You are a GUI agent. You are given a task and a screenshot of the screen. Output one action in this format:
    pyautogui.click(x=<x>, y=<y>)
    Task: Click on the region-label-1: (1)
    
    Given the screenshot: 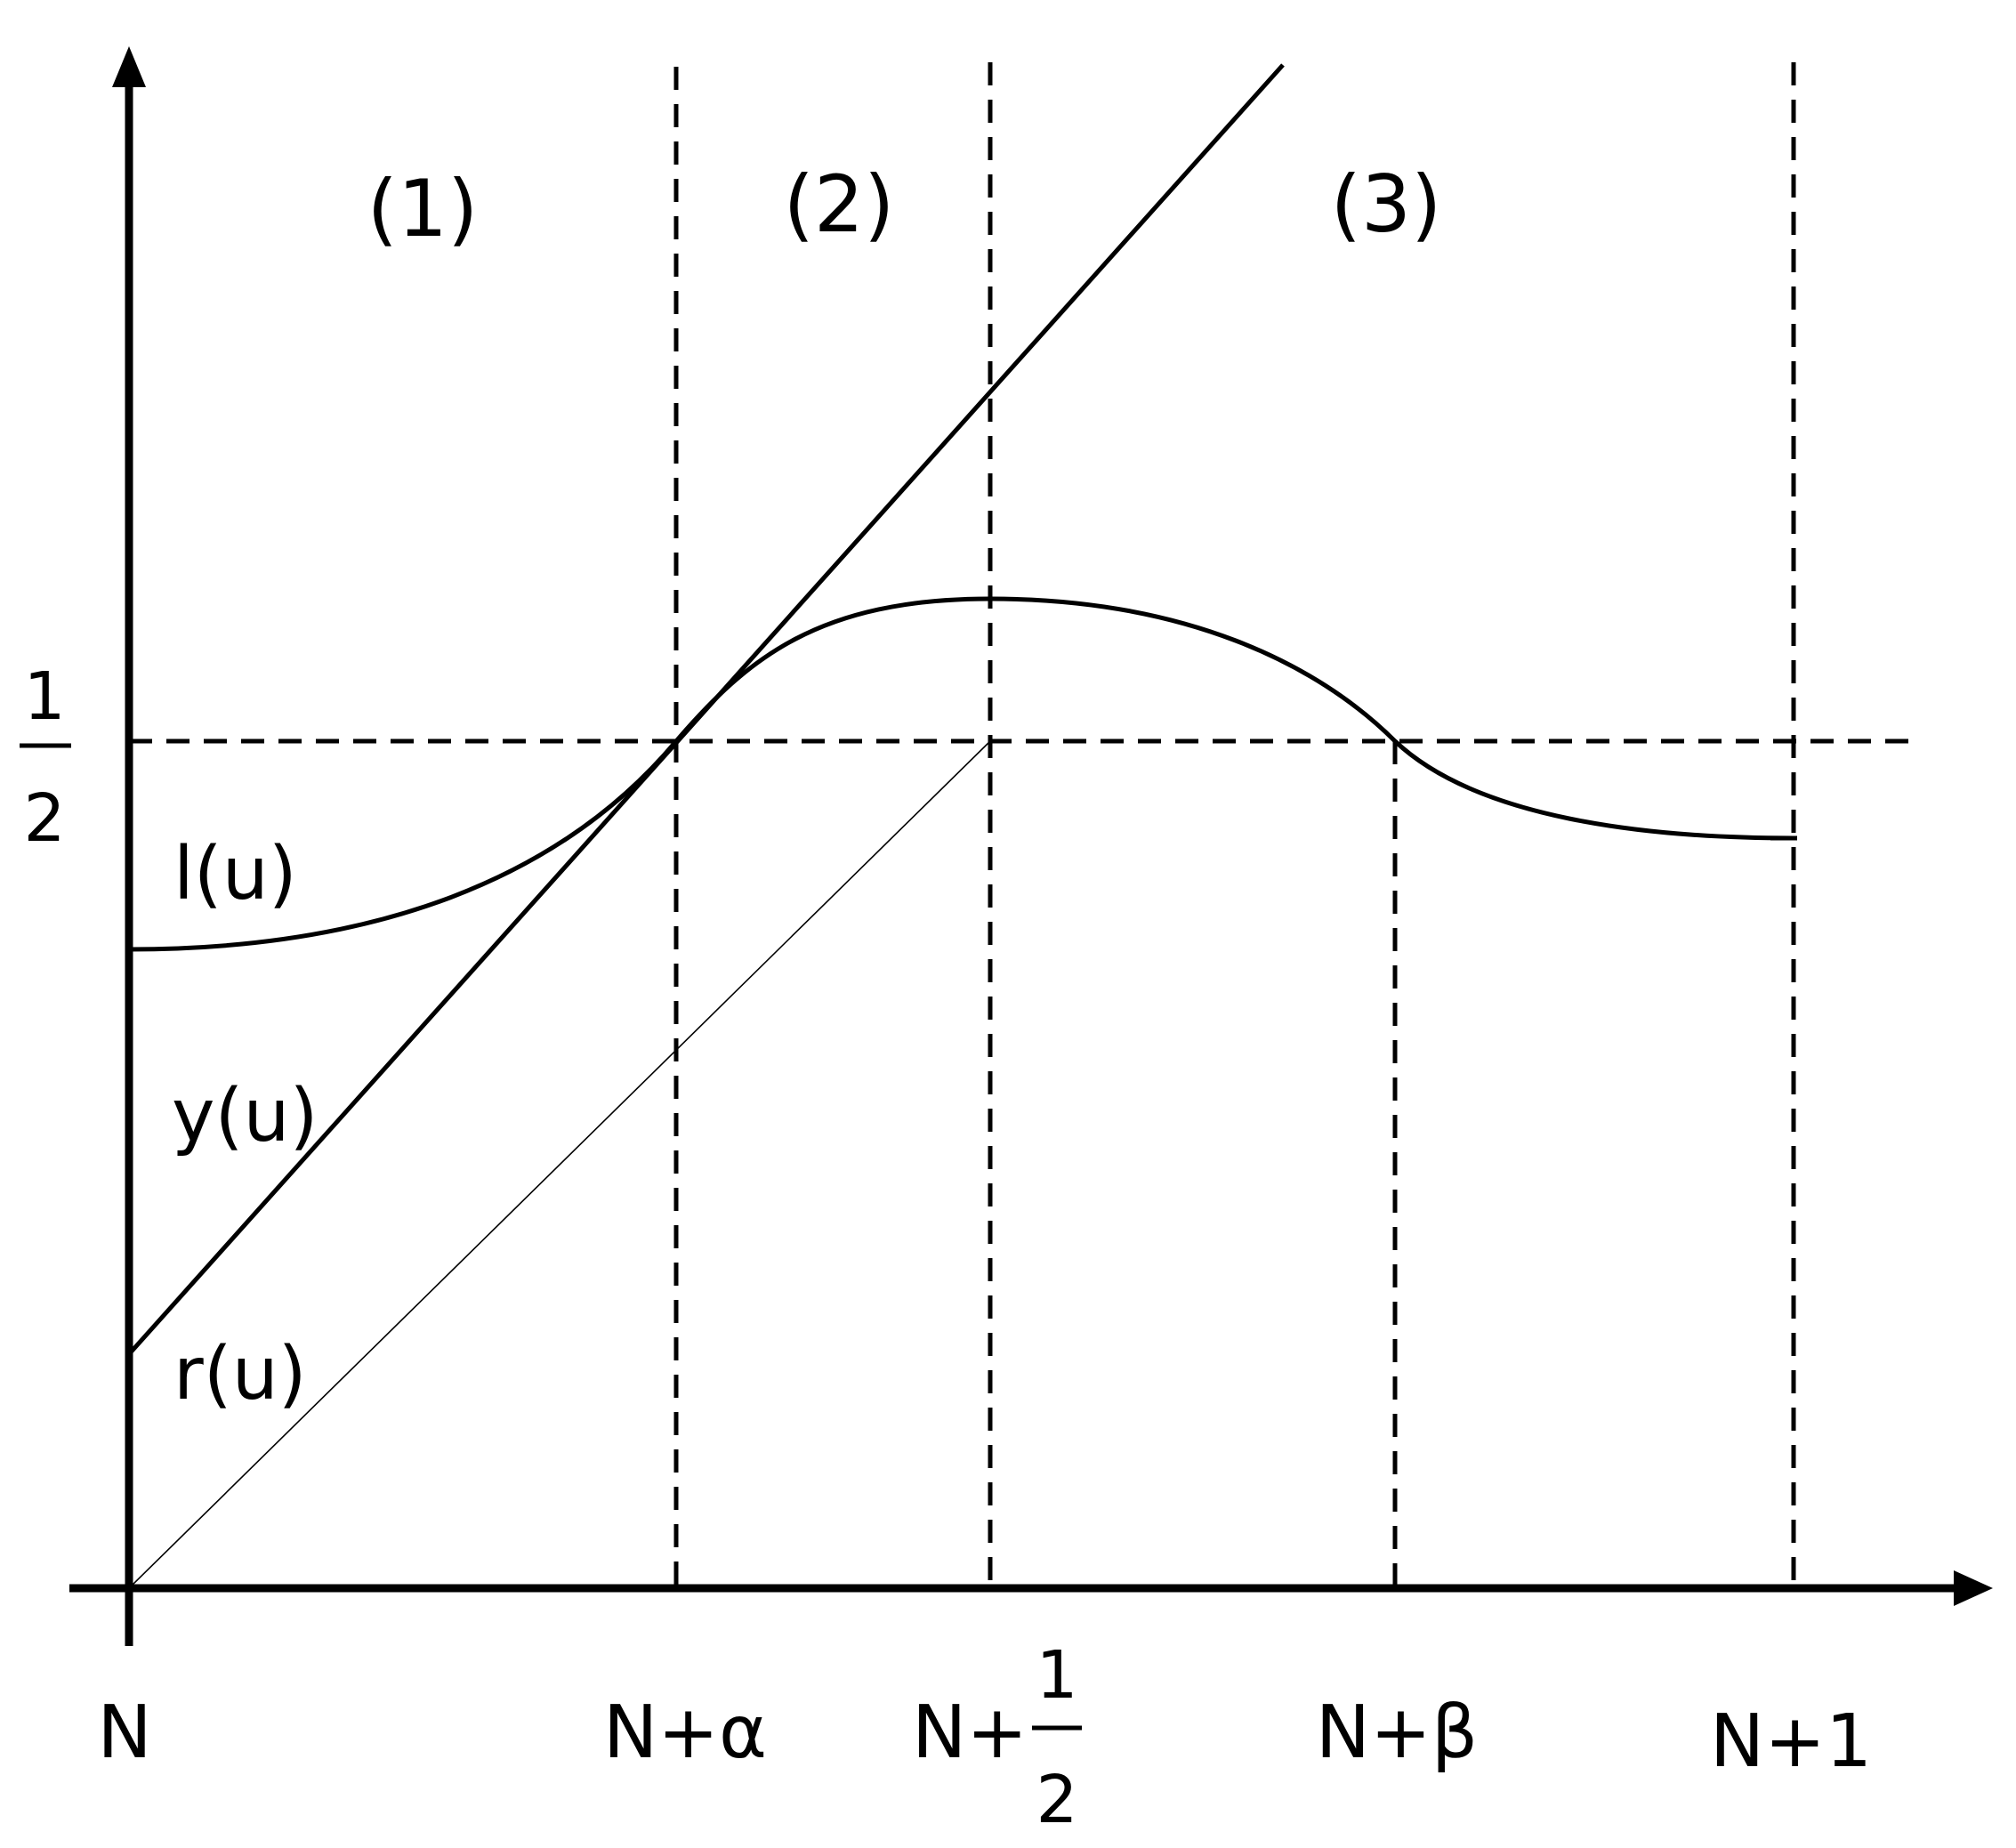 What is the action you would take?
    pyautogui.click(x=423, y=208)
    